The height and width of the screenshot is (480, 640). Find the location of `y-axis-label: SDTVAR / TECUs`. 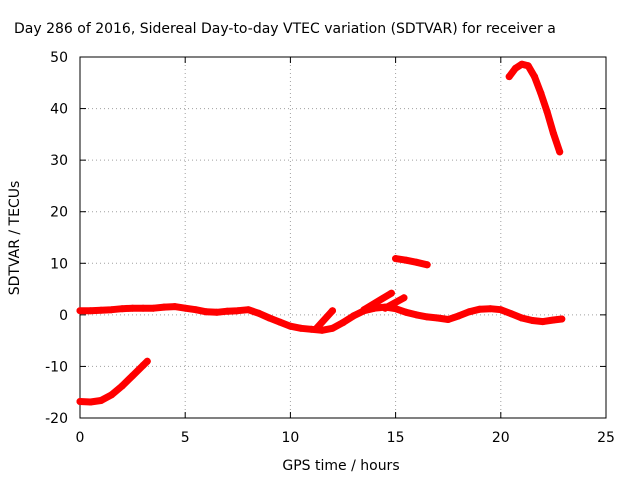

y-axis-label: SDTVAR / TECUs is located at coordinates (15, 238).